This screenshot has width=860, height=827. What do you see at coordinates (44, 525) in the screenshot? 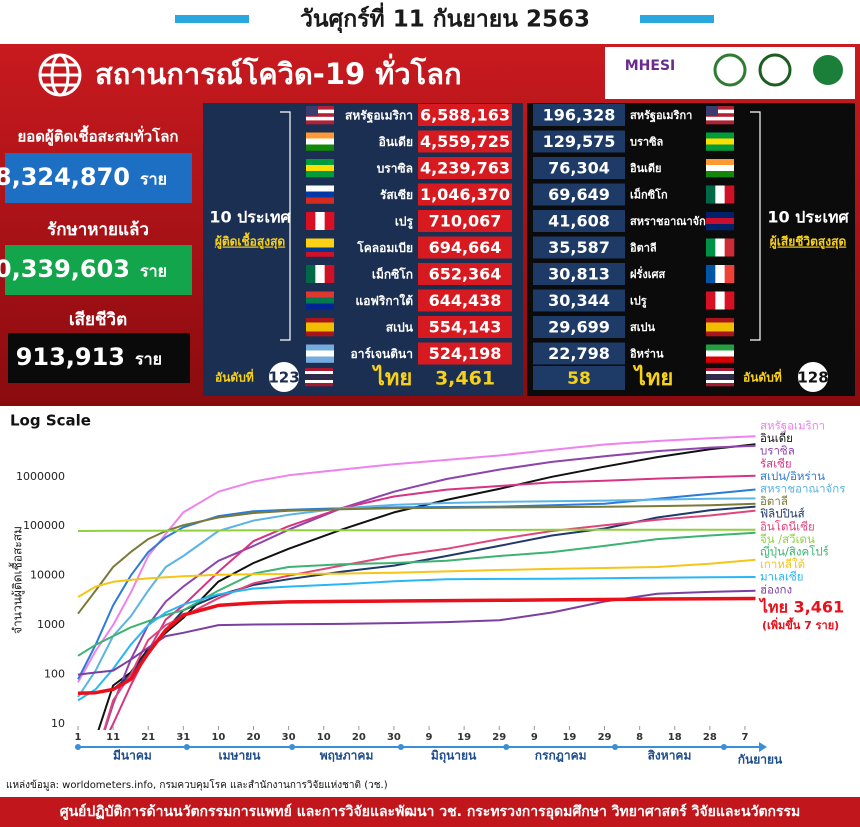
I see `y-tick-label: 100000` at bounding box center [44, 525].